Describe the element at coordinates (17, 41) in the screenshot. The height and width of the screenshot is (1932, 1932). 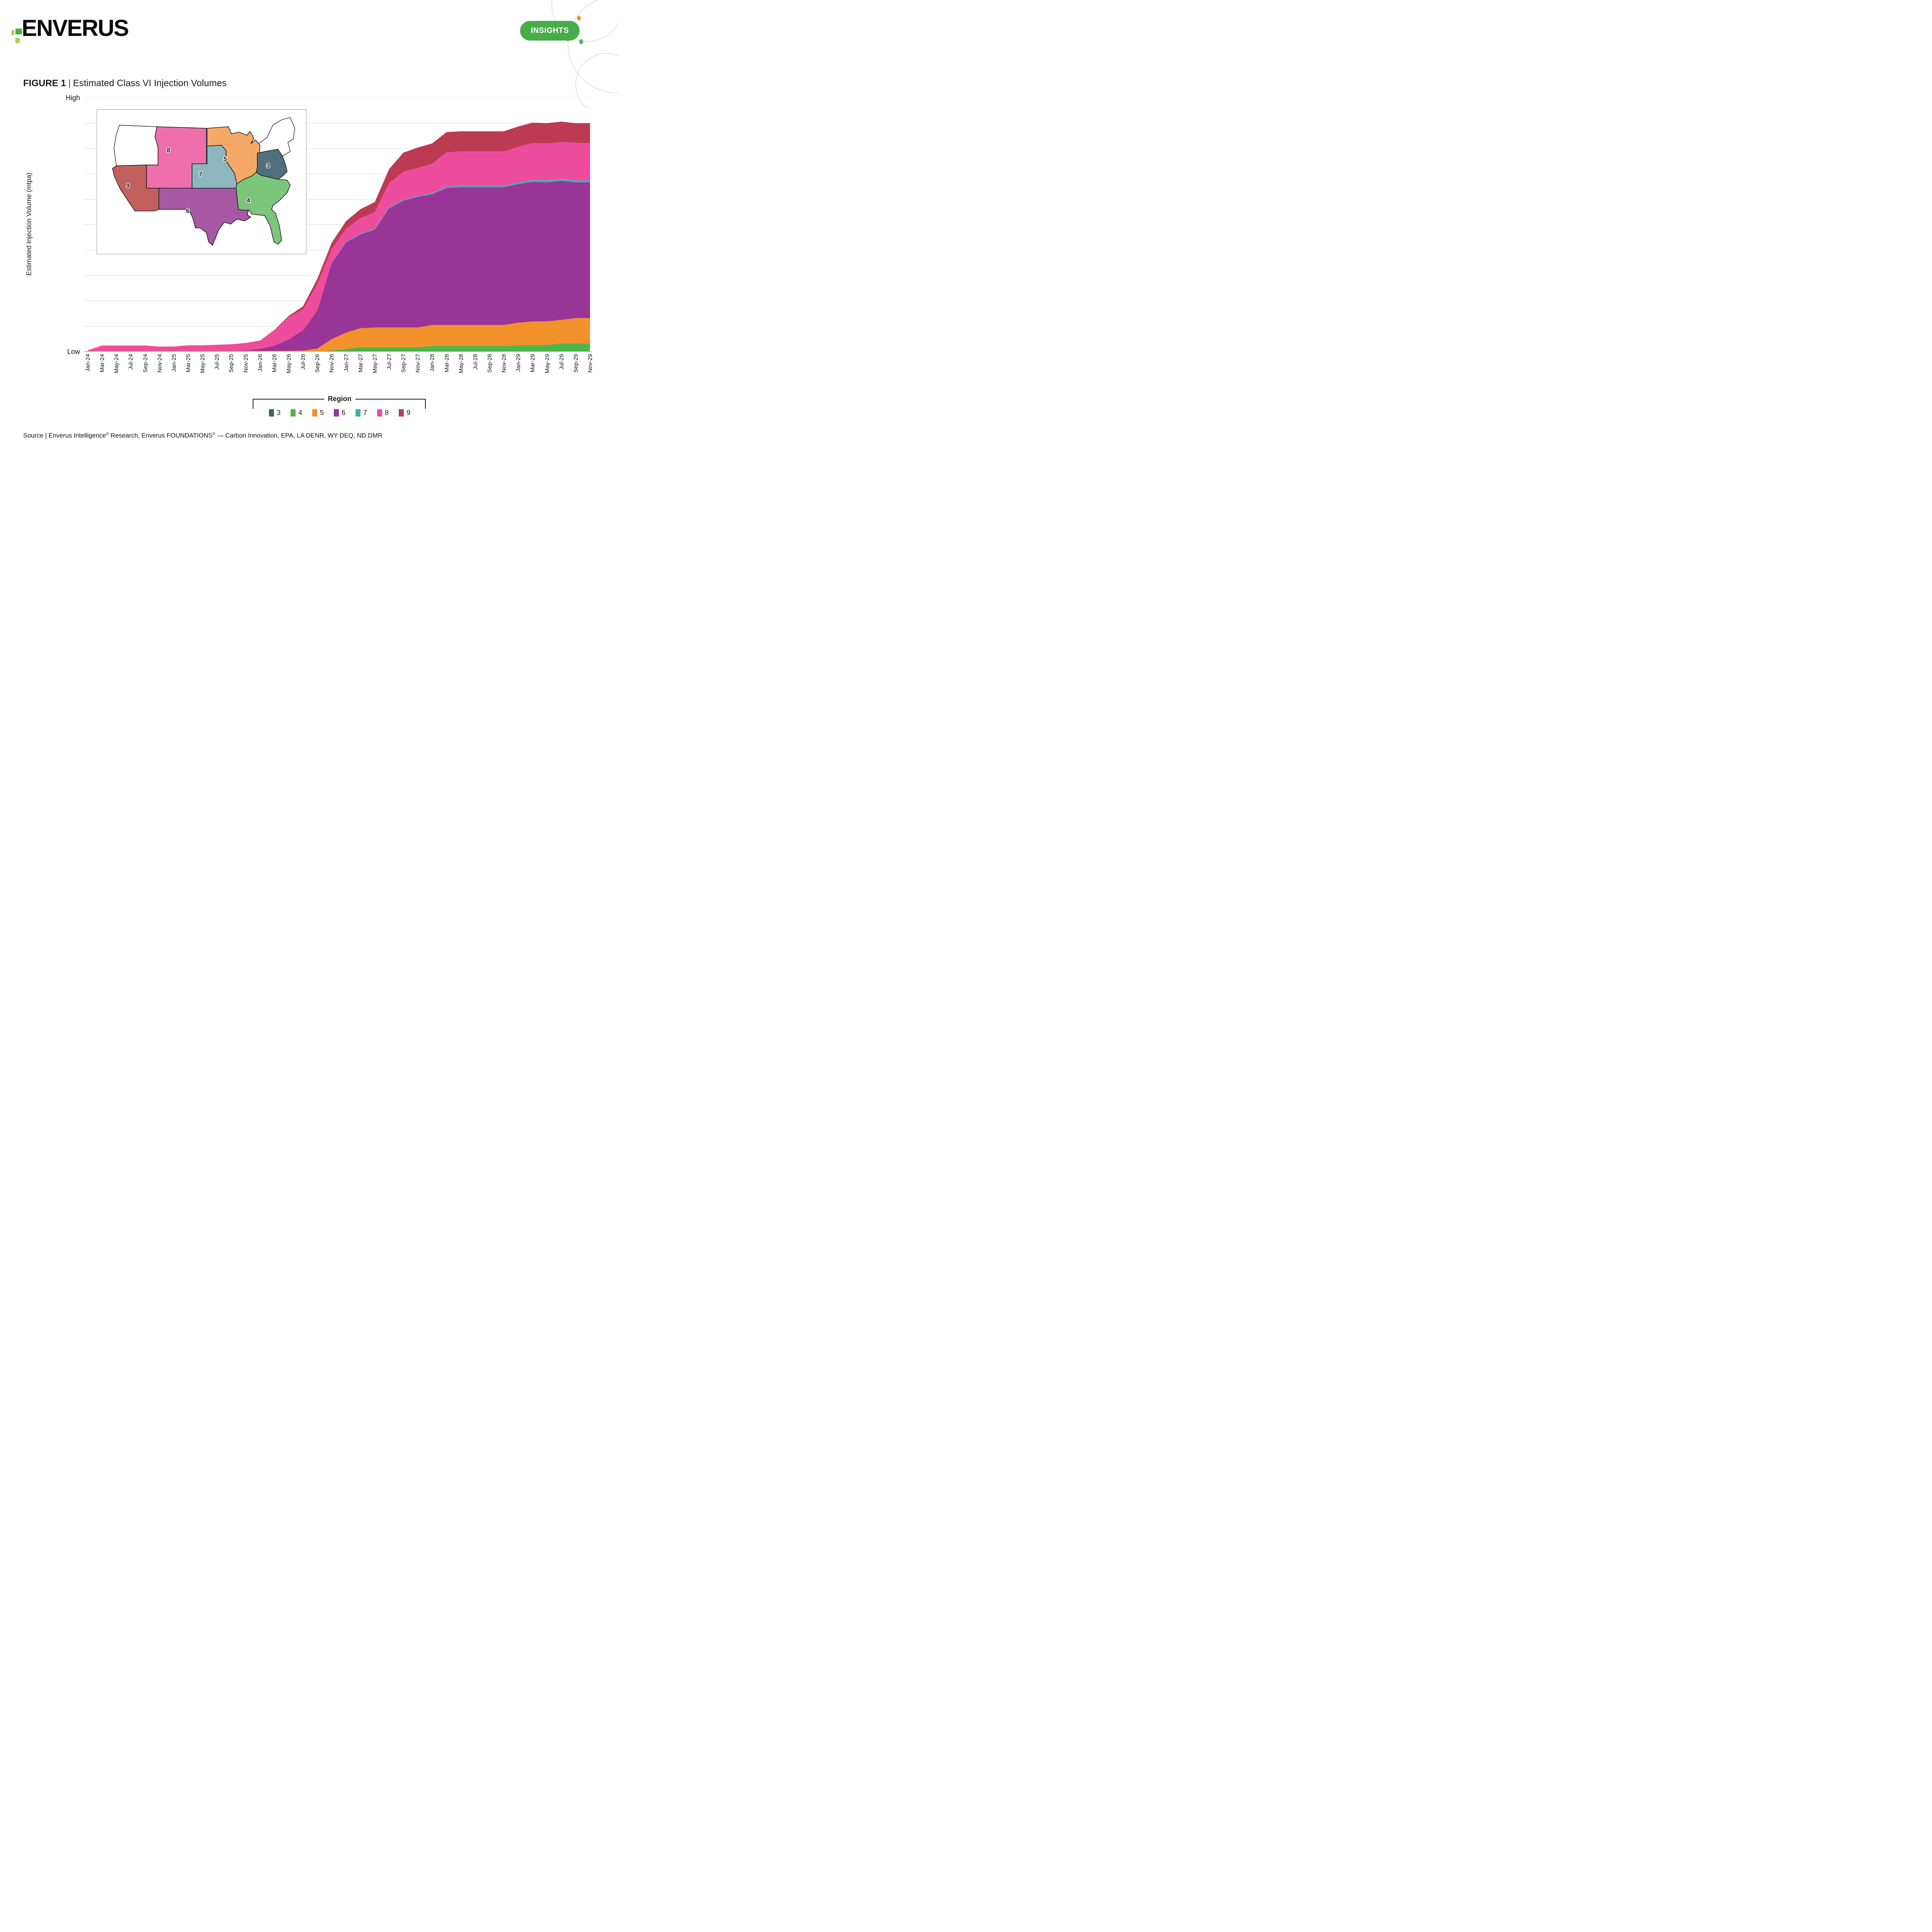
I see `logo-mark-light-bottom` at that location.